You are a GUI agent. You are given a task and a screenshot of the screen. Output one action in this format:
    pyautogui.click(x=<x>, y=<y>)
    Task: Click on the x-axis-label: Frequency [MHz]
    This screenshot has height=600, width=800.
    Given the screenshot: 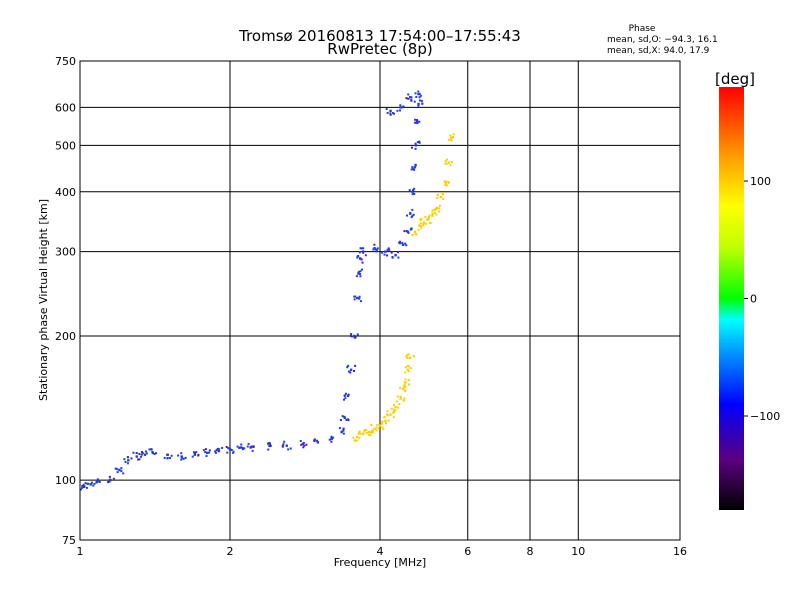 What is the action you would take?
    pyautogui.click(x=380, y=562)
    